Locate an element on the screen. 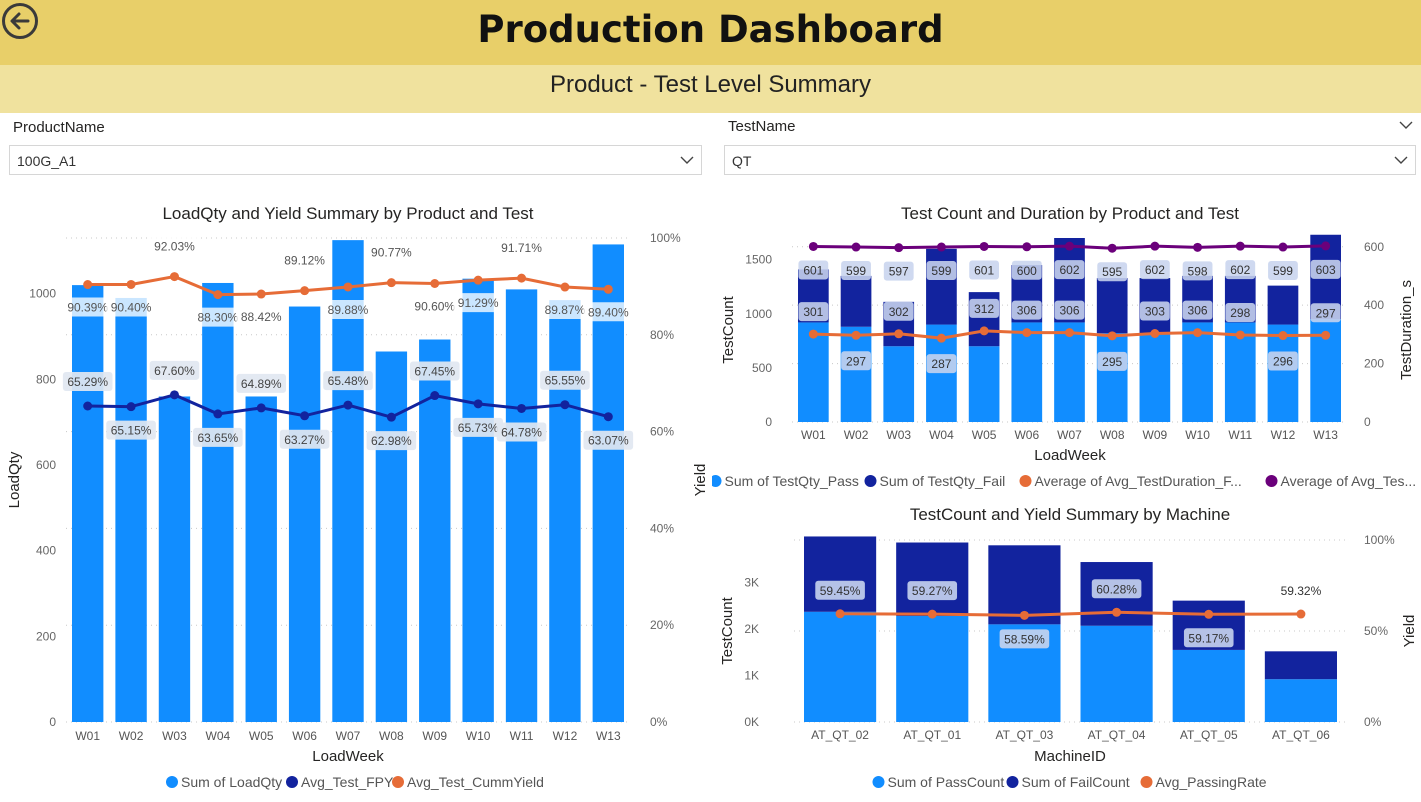  cumm-yield-data-label: 89.88% is located at coordinates (348, 310).